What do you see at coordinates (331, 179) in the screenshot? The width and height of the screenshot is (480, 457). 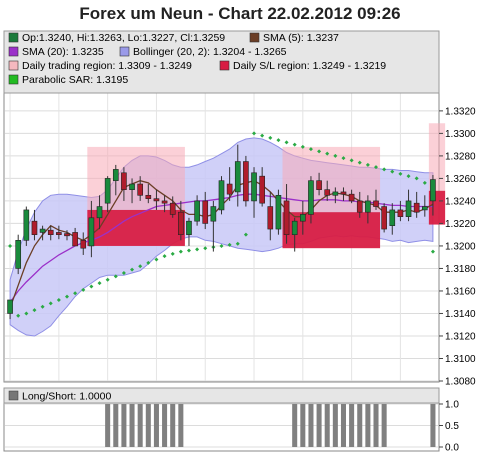 I see `trading-region` at bounding box center [331, 179].